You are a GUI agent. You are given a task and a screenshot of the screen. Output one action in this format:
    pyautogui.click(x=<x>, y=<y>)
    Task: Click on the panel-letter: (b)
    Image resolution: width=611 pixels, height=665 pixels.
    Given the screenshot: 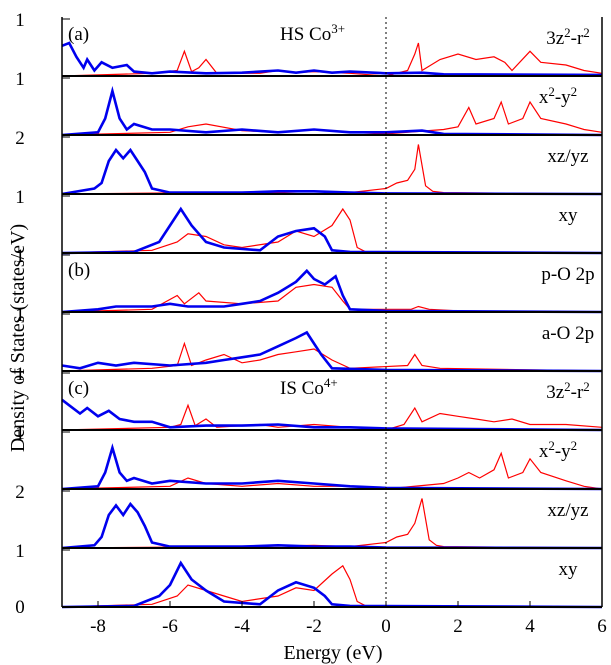 What is the action you would take?
    pyautogui.click(x=79, y=270)
    